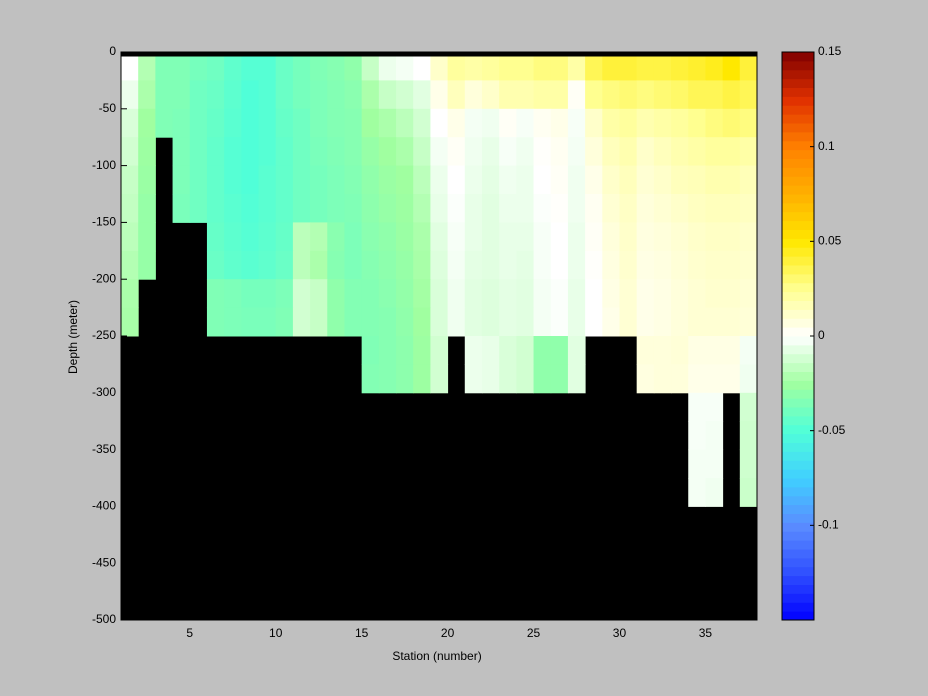  I want to click on y-tick-label: -150, so click(104, 222).